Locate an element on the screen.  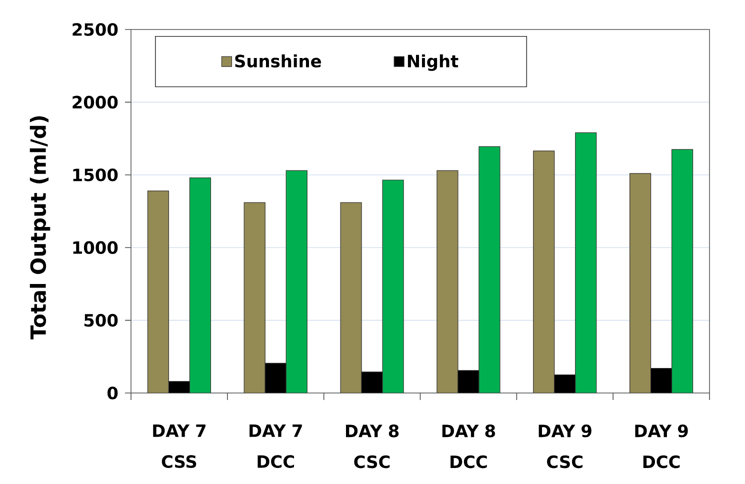
legend-label: Sunshine is located at coordinates (278, 61).